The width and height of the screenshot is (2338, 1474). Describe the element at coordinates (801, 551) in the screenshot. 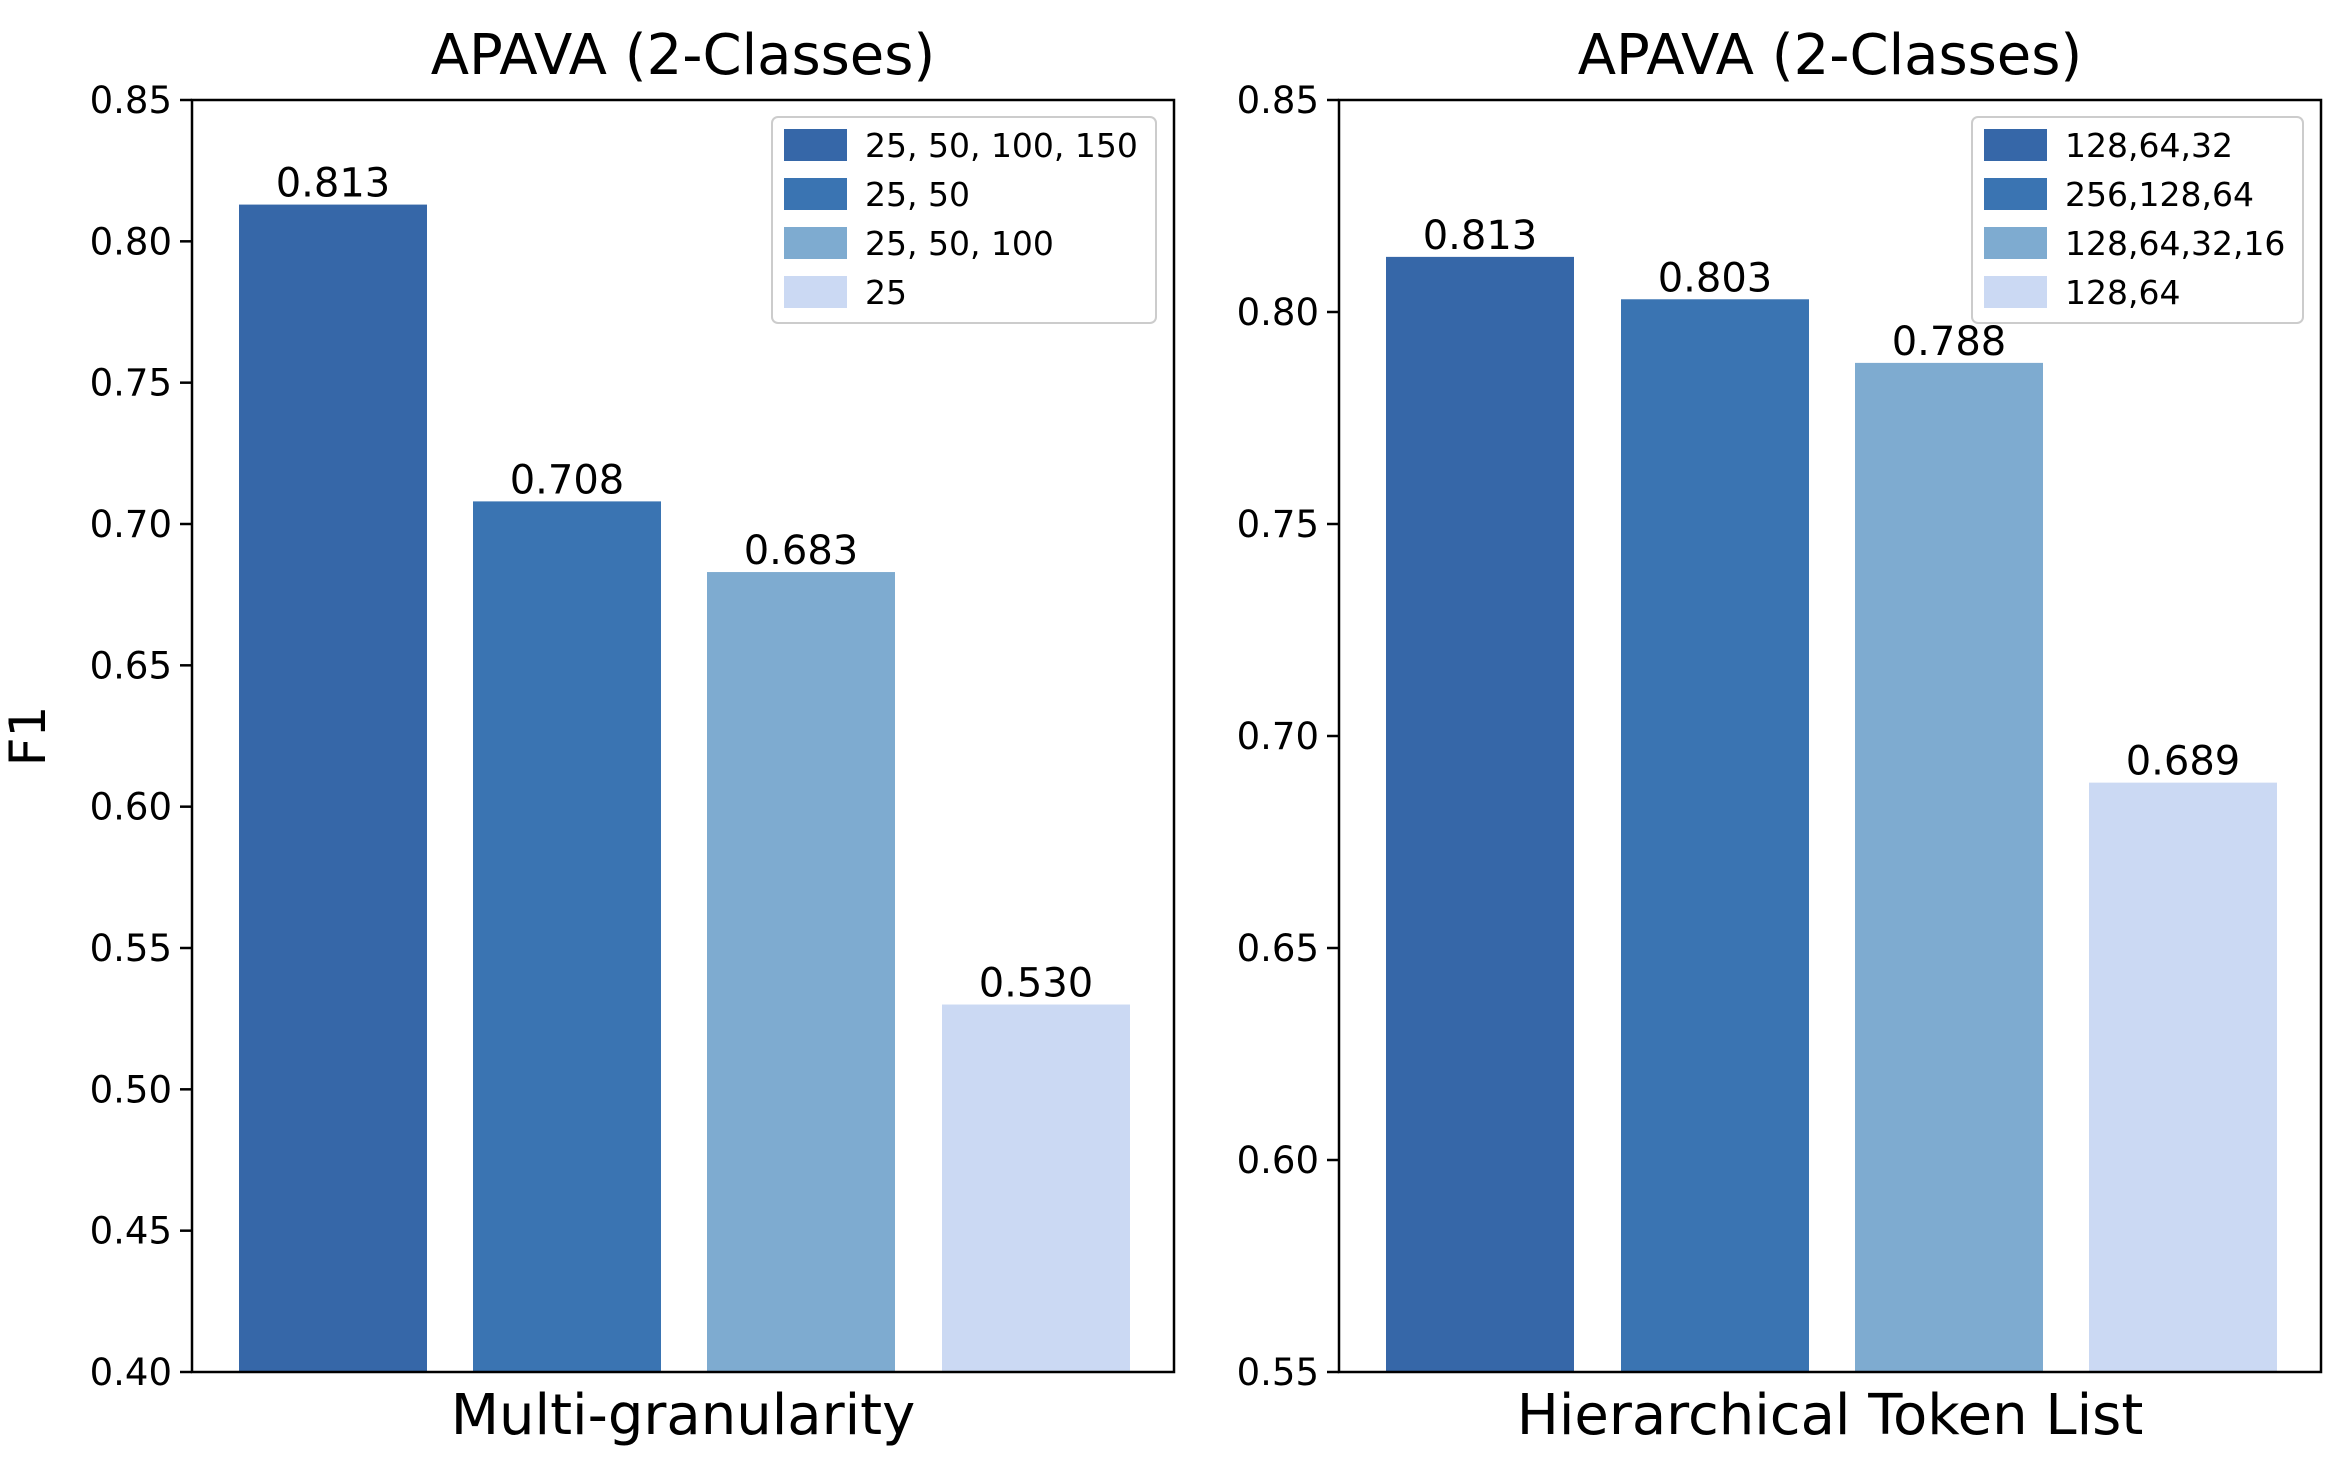

I see `bar-value-label: 0.683` at that location.